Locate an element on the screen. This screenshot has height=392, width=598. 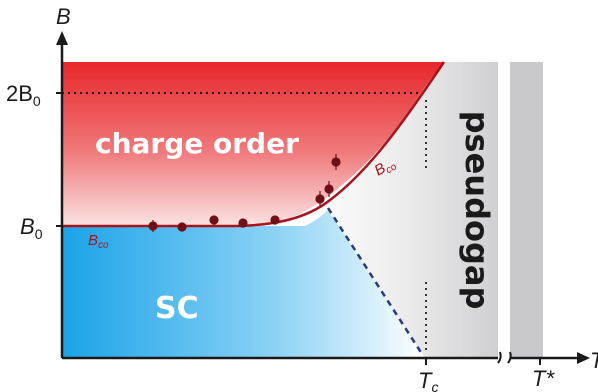
pseudogap-high-t-band is located at coordinates (526, 210).